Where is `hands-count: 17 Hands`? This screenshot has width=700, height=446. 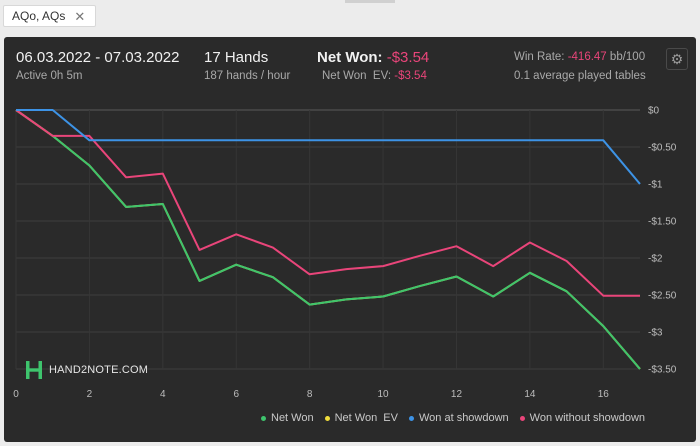 hands-count: 17 Hands is located at coordinates (236, 57).